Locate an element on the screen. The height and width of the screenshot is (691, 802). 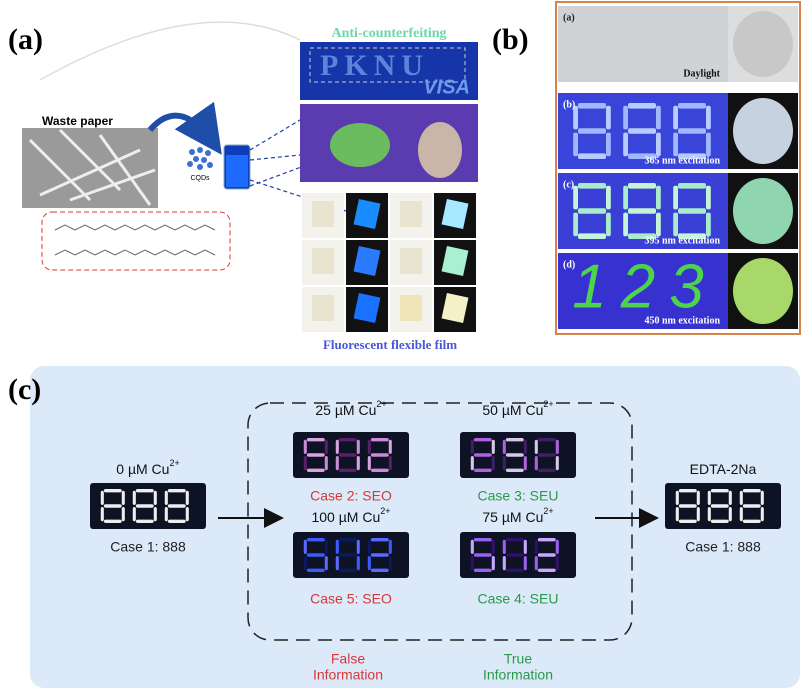
row-label: (d) is located at coordinates (569, 264).